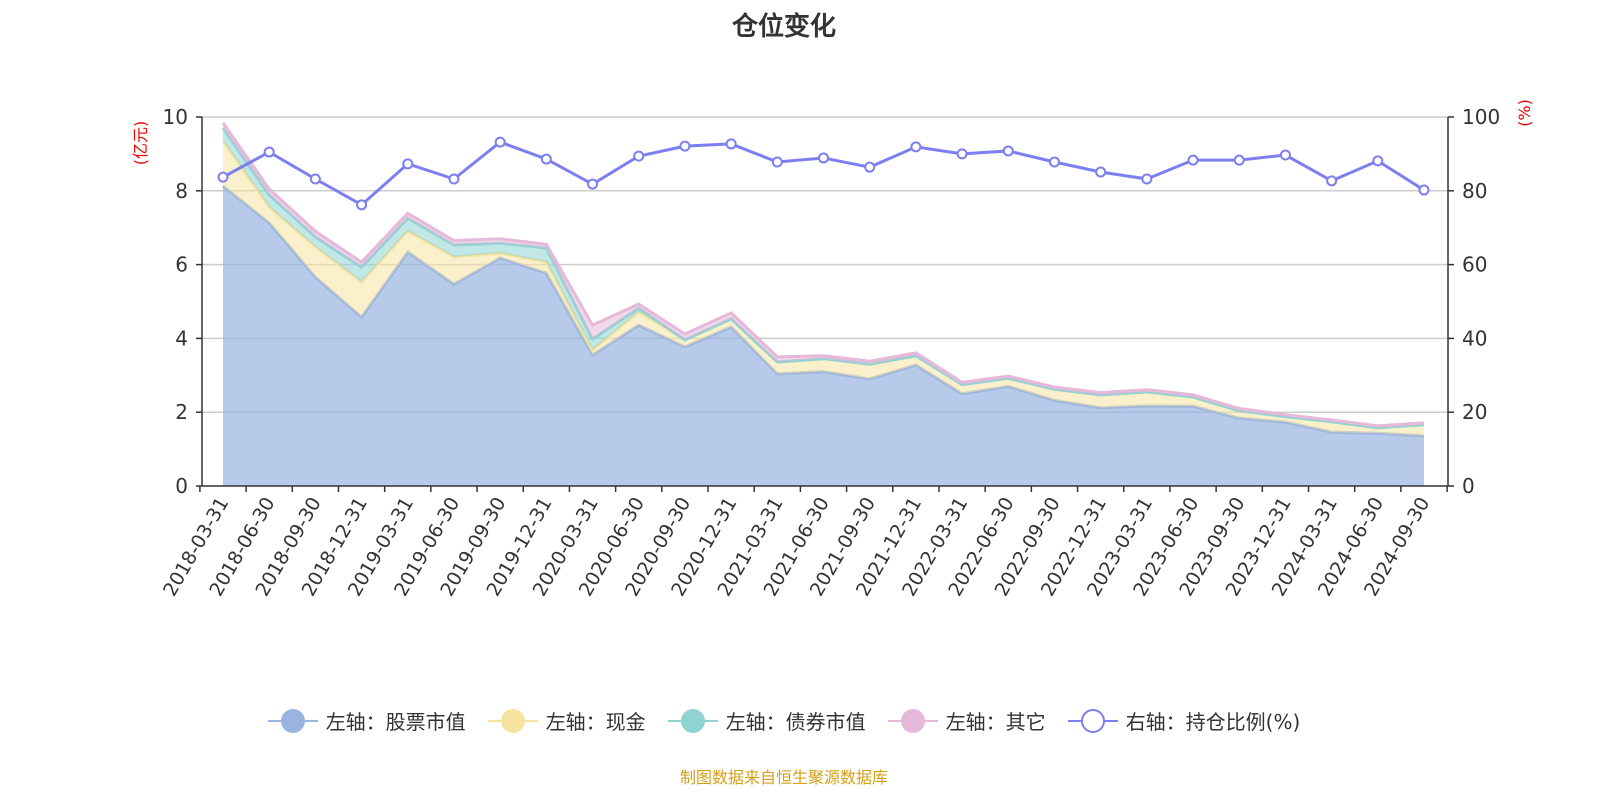 The image size is (1600, 800). Describe the element at coordinates (1474, 412) in the screenshot. I see `right-axis-tick-label: 20` at that location.